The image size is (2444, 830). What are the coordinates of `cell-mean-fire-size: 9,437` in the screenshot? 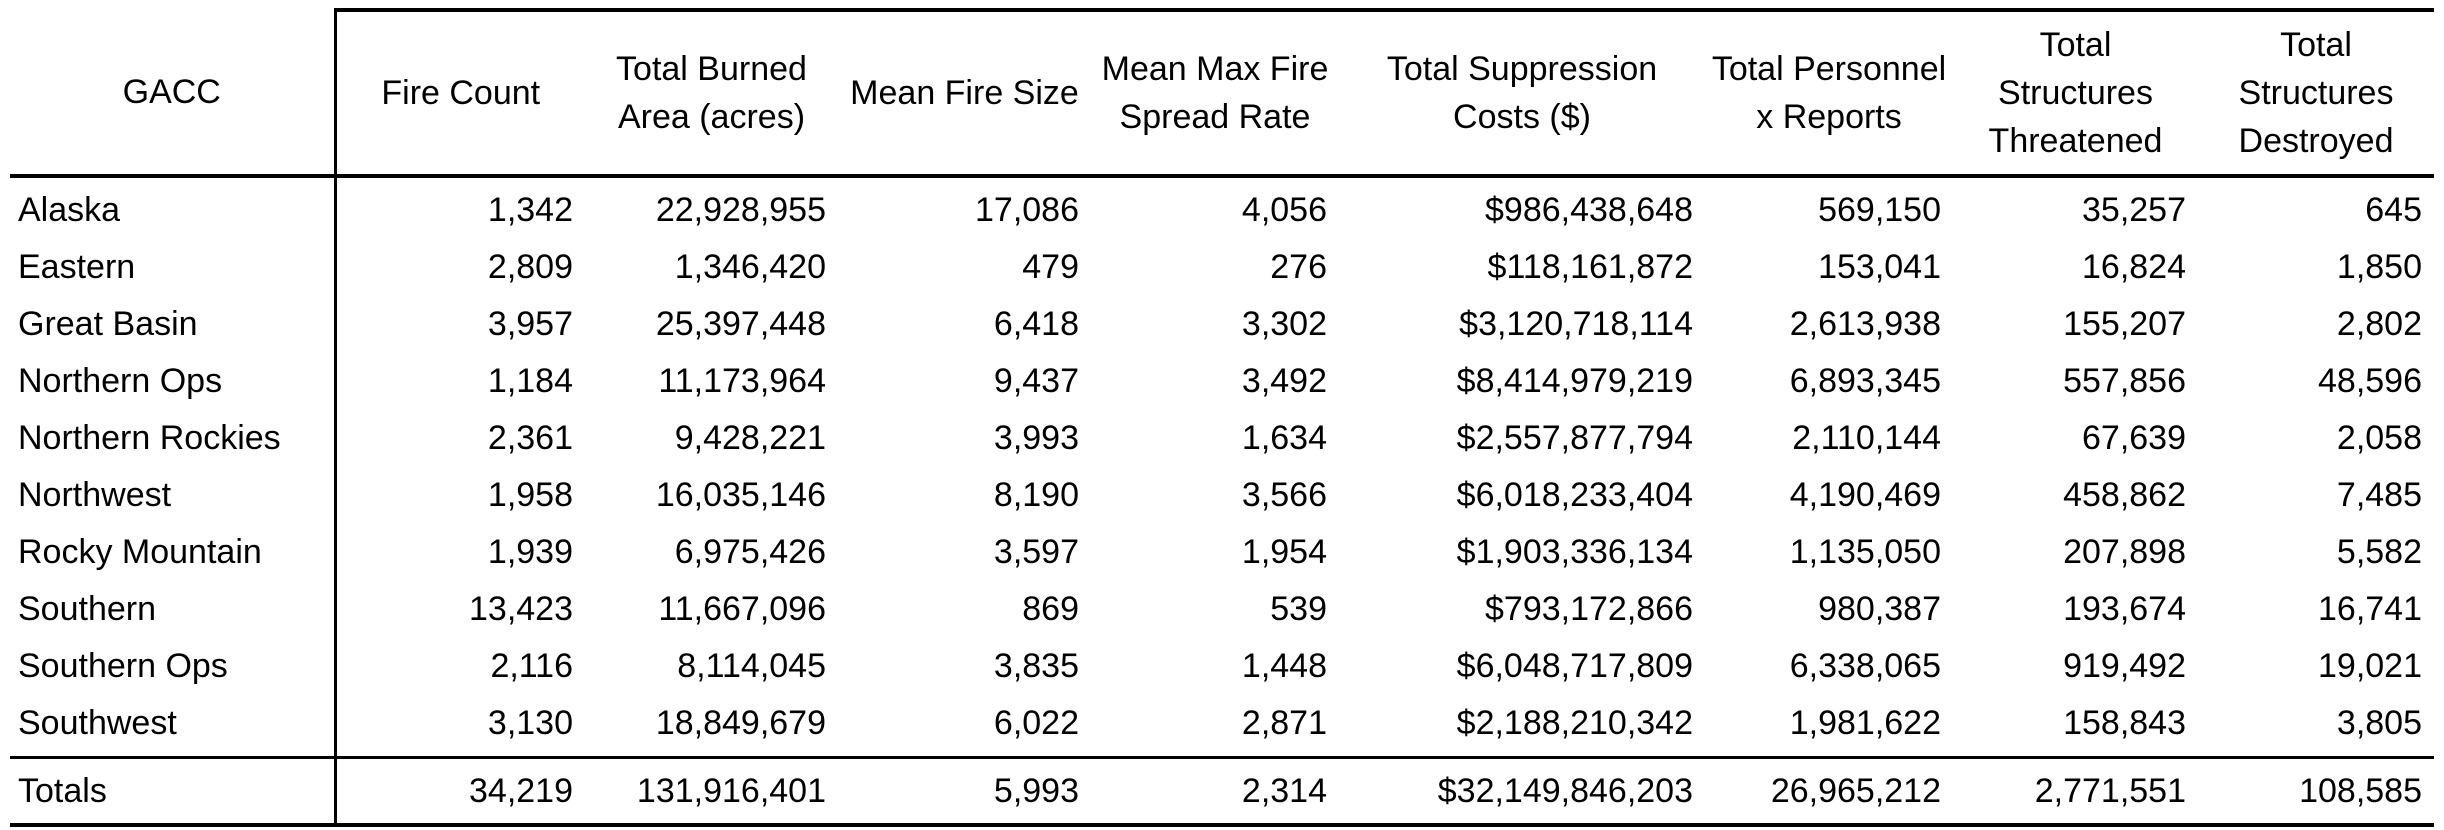 It's located at (1036, 381).